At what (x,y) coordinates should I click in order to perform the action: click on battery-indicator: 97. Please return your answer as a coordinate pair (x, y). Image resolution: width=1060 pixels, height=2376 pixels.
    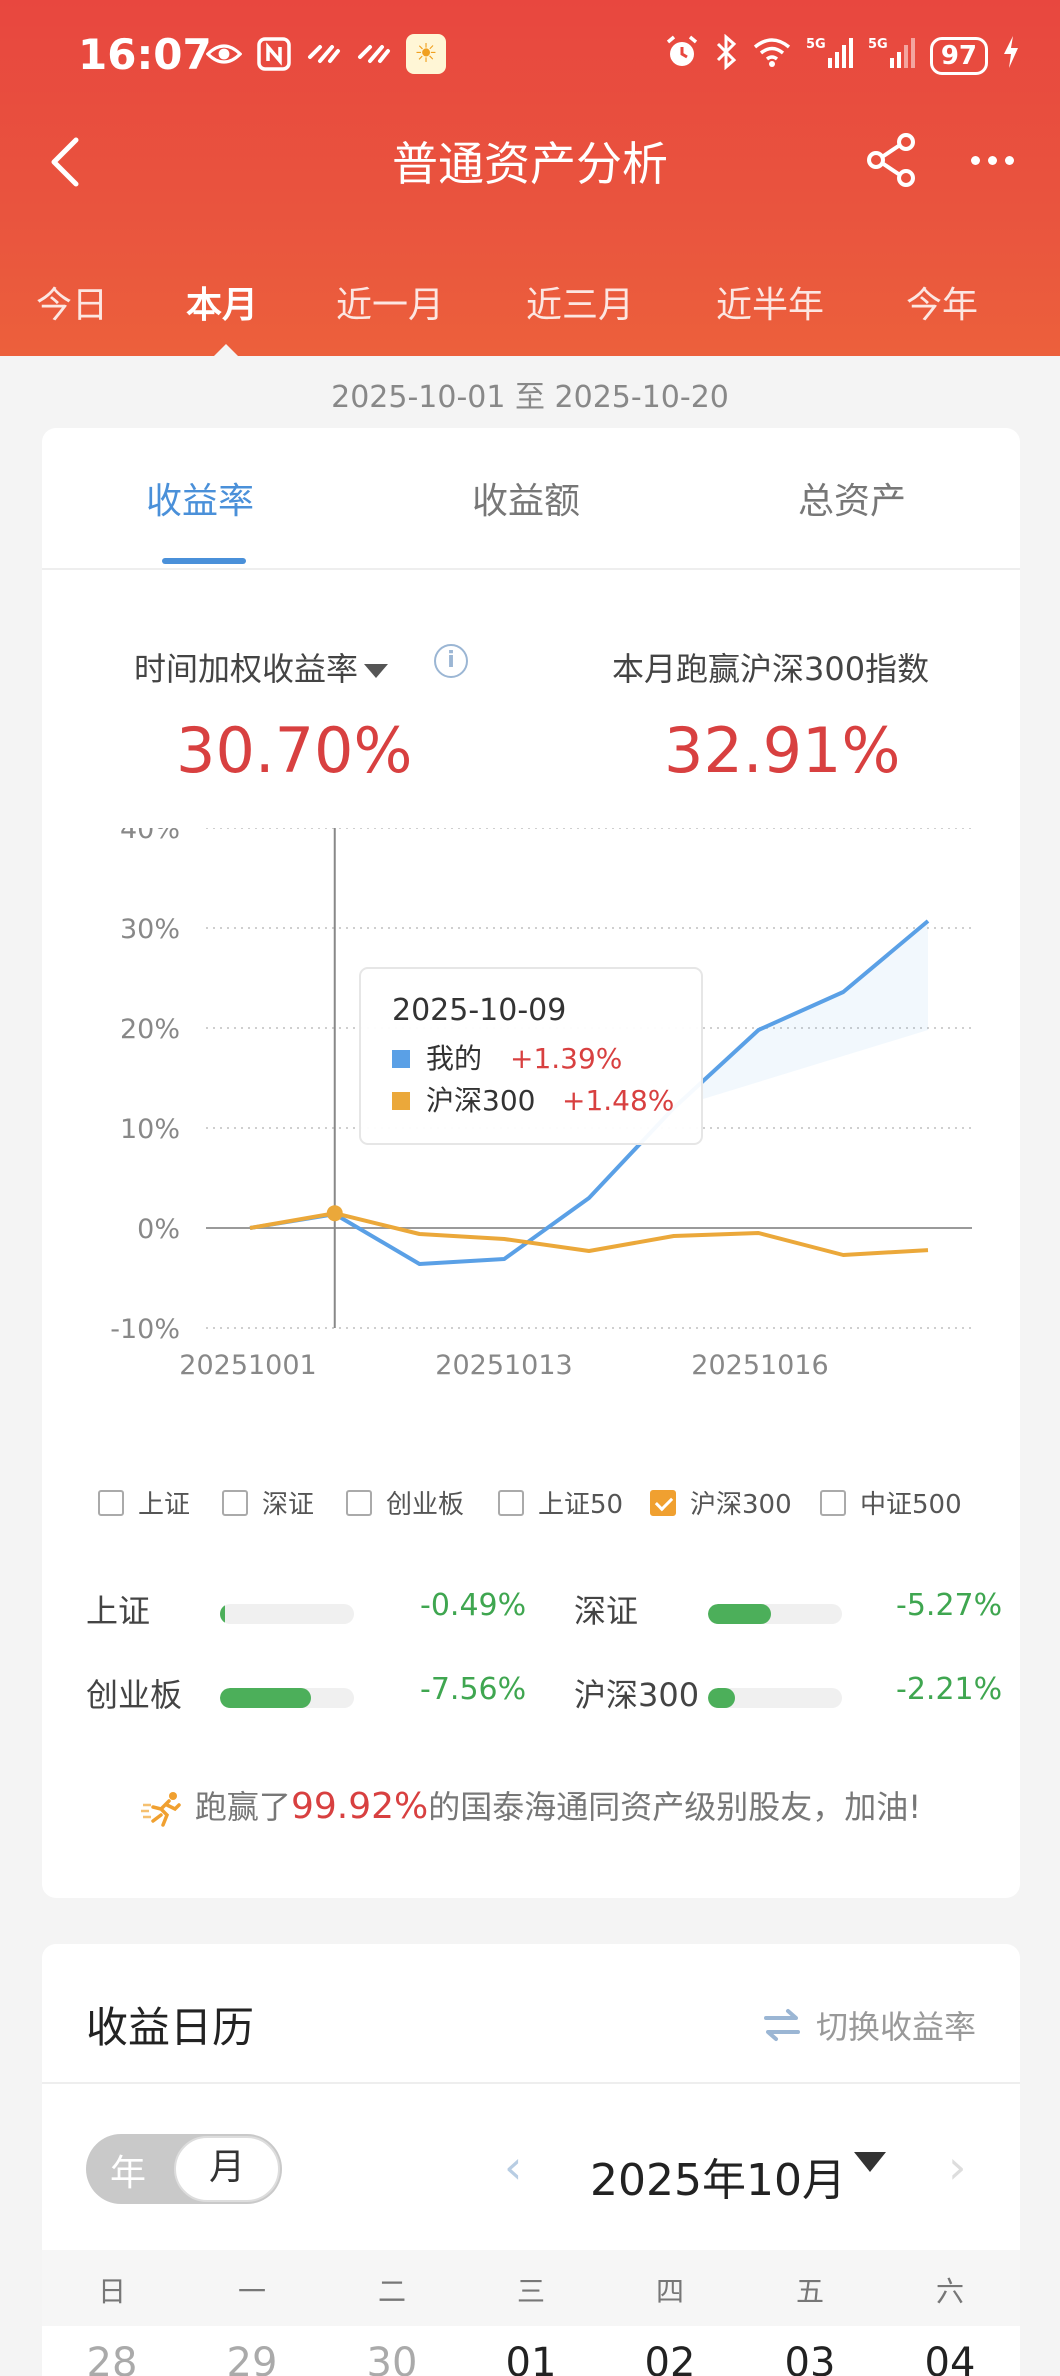
    Looking at the image, I should click on (958, 55).